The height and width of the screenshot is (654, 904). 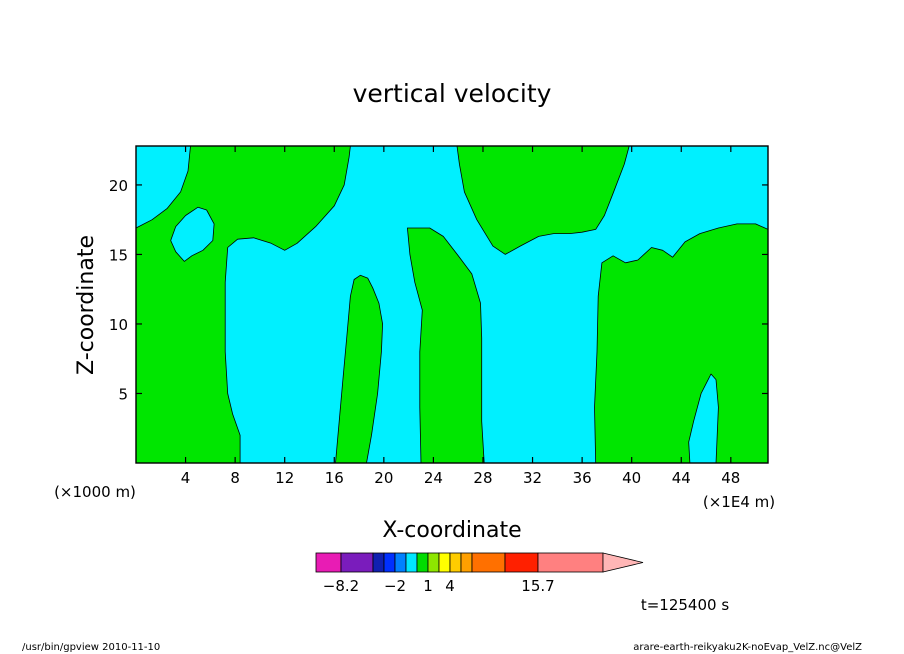 What do you see at coordinates (482, 478) in the screenshot?
I see `x-tick-label: 28` at bounding box center [482, 478].